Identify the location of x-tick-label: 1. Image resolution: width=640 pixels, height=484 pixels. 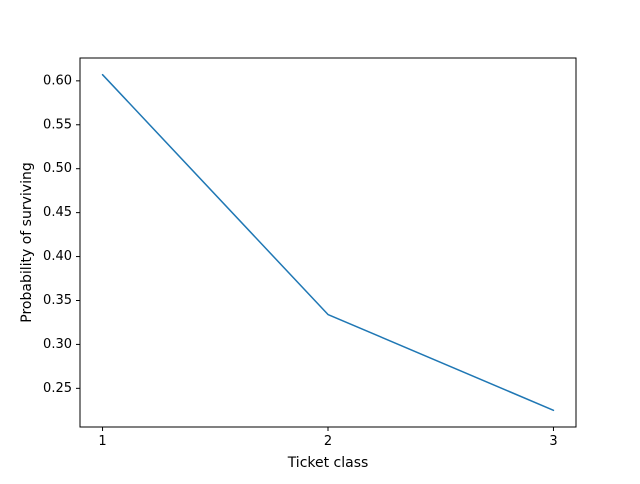
(102, 441).